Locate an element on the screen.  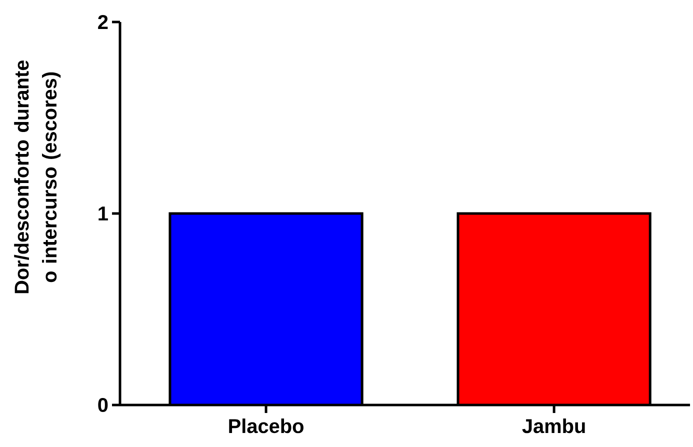
y-tick-label: 1 is located at coordinates (103, 213).